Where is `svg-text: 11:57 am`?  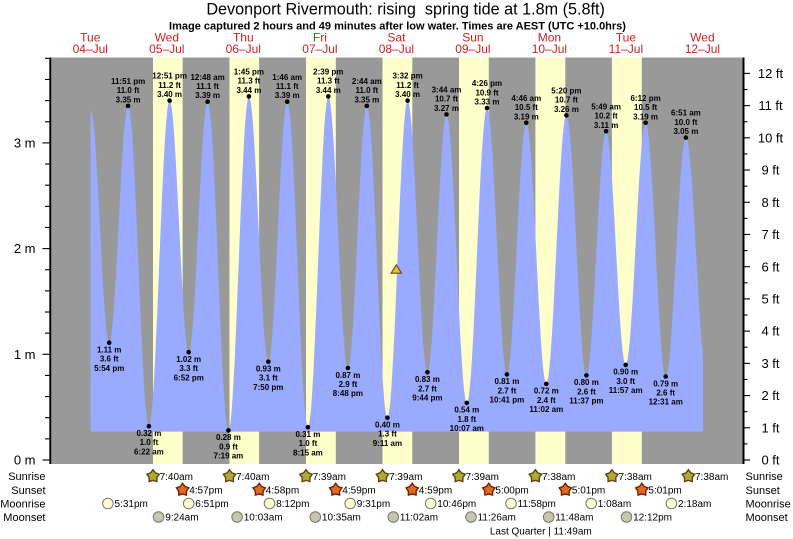 svg-text: 11:57 am is located at coordinates (626, 390).